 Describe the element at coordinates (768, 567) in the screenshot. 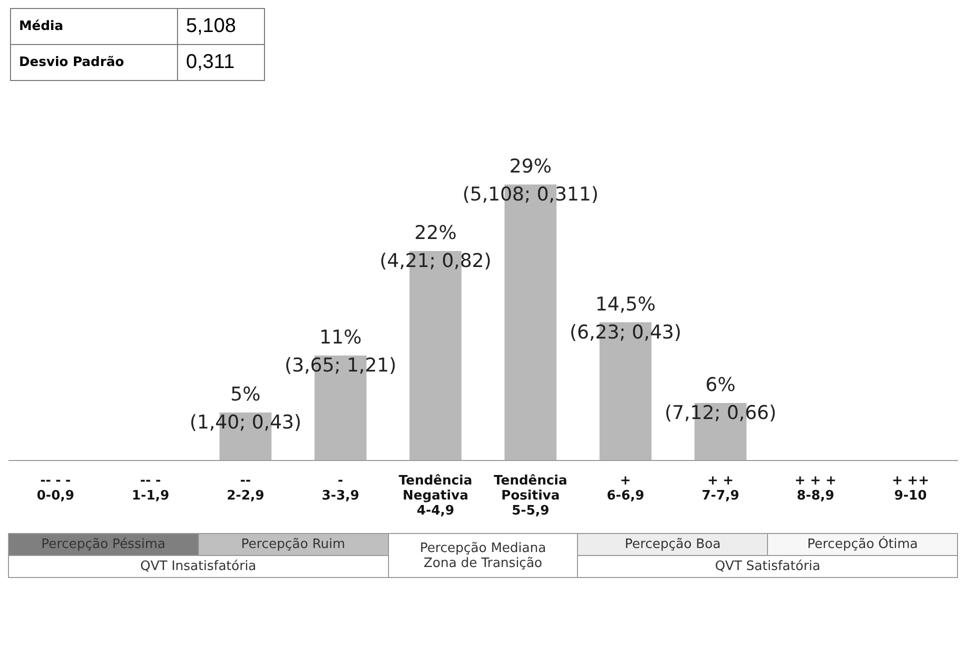

I see `text: QVT Satisfatória` at that location.